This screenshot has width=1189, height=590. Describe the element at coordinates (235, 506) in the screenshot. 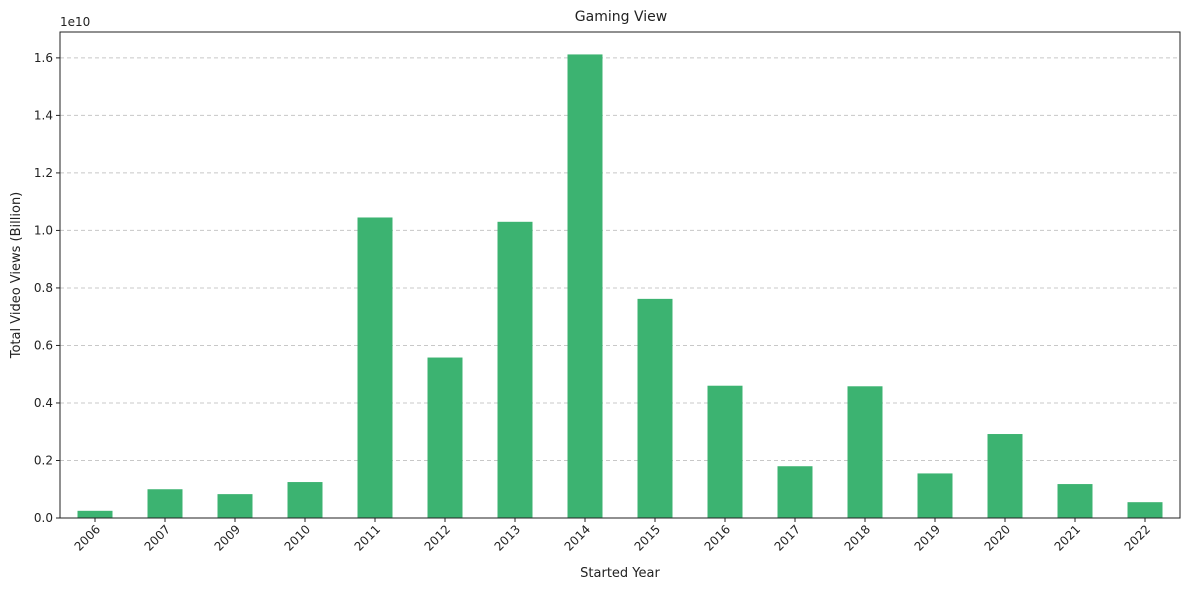

I see `bar-2009` at that location.